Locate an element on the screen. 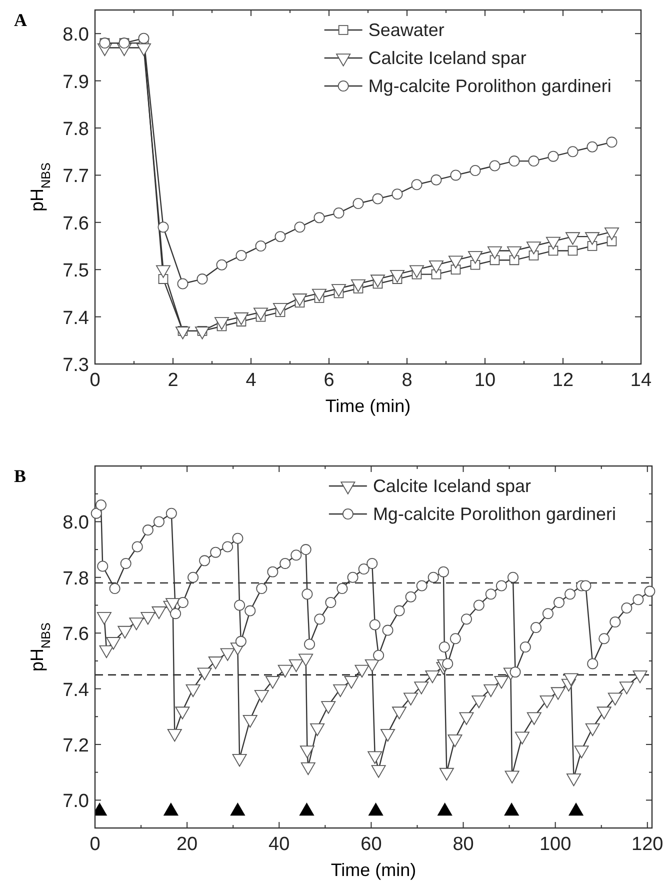 The height and width of the screenshot is (892, 667). x-tick-label: 60 is located at coordinates (371, 844).